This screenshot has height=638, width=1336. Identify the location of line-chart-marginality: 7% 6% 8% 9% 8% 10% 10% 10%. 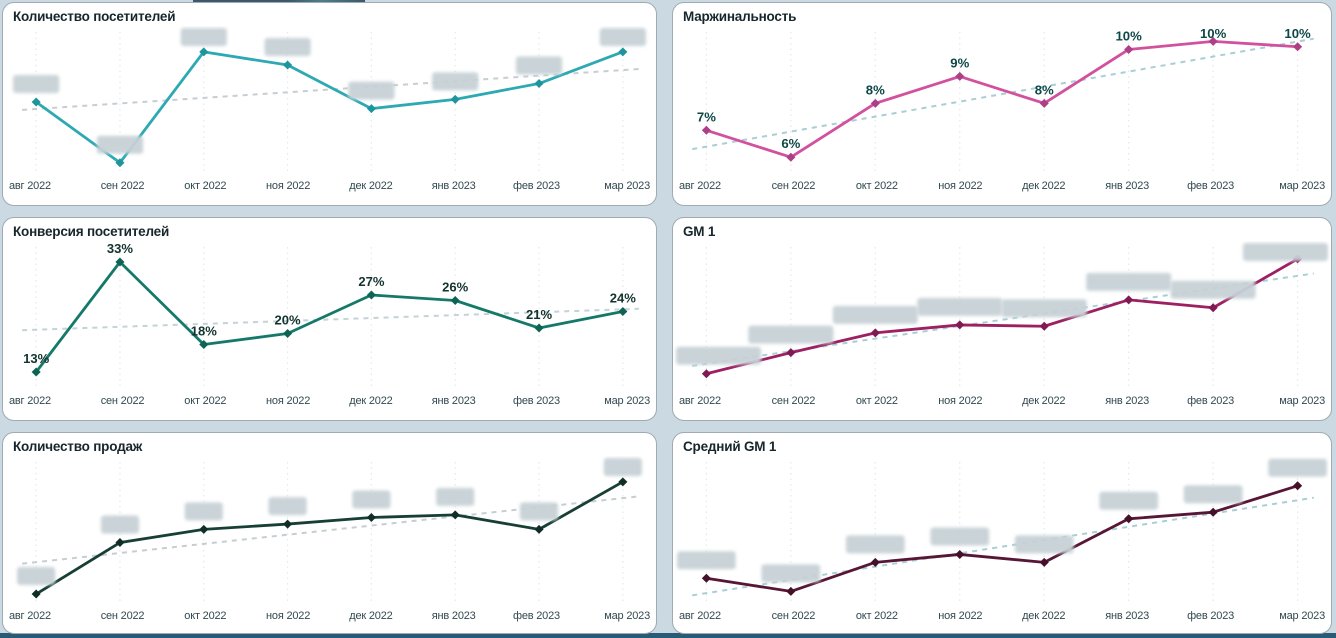
(1002, 102).